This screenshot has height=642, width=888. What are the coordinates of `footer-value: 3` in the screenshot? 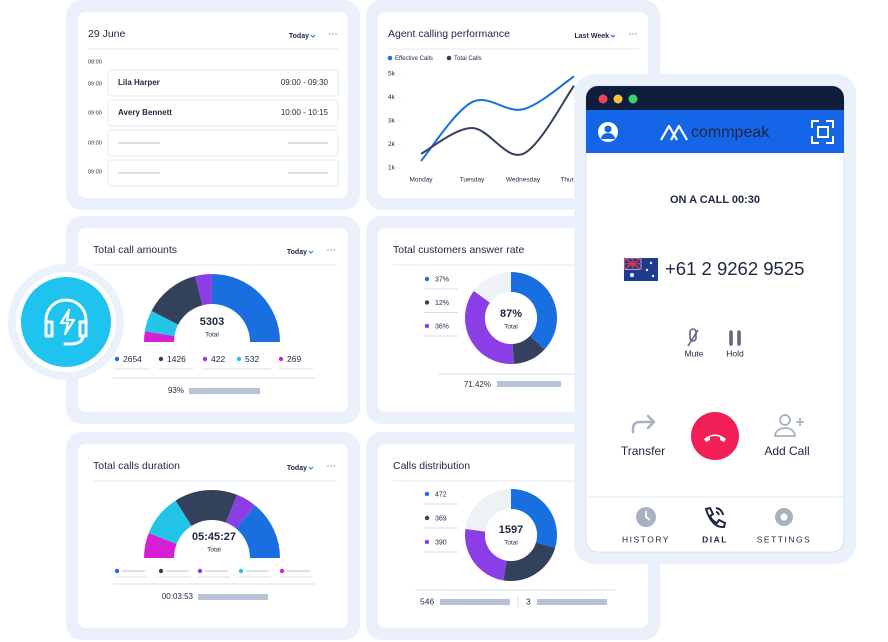 It's located at (528, 601).